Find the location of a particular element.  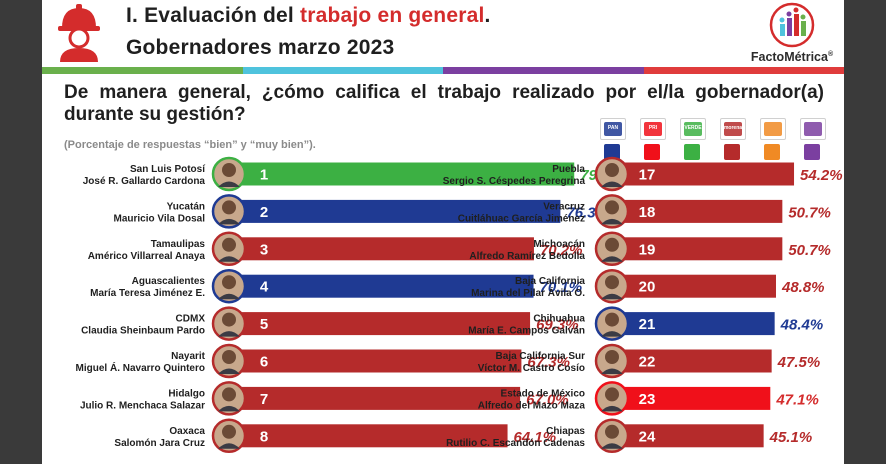

rank-number: 1 is located at coordinates (264, 175).